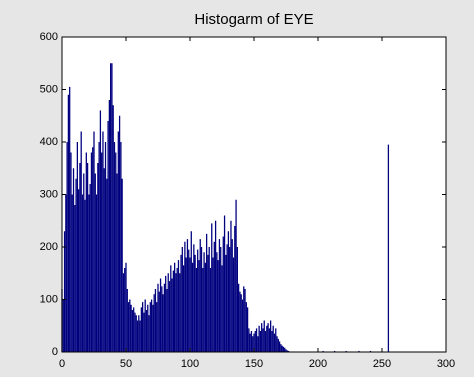  I want to click on chart-title: Histogarm of EYE, so click(253, 19).